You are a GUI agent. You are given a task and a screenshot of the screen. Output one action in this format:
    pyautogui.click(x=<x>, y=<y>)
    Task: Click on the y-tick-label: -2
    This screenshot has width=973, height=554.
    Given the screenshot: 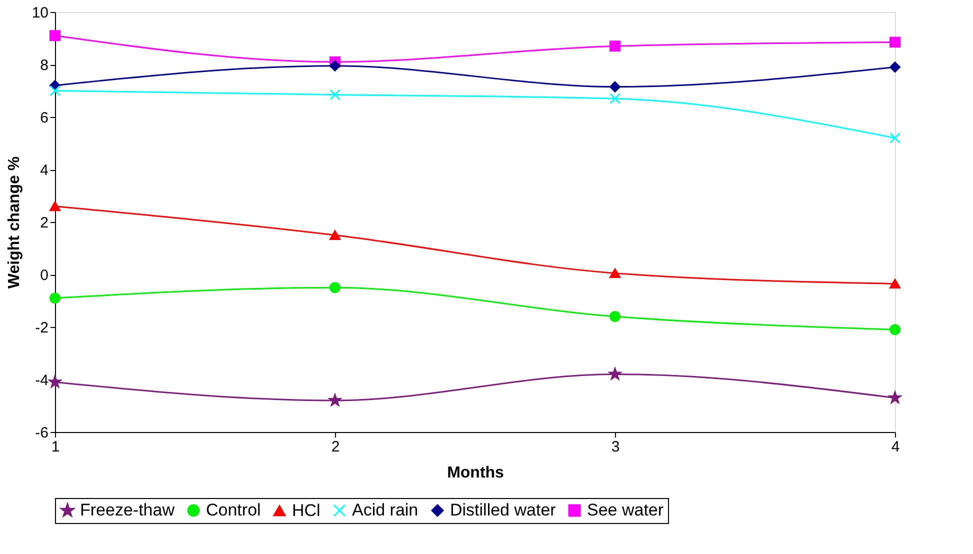 What is the action you would take?
    pyautogui.click(x=41, y=328)
    